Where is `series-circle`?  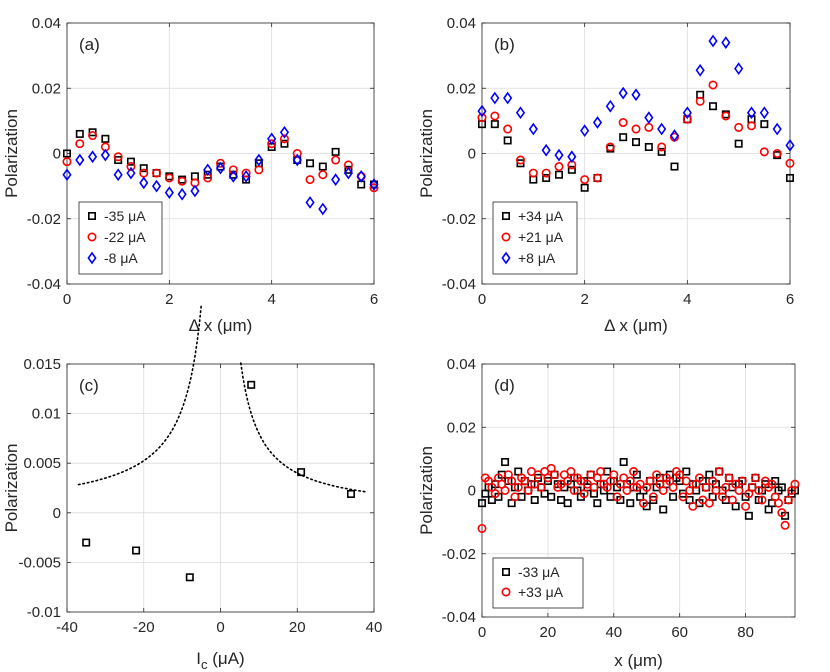
series-circle is located at coordinates (638, 498).